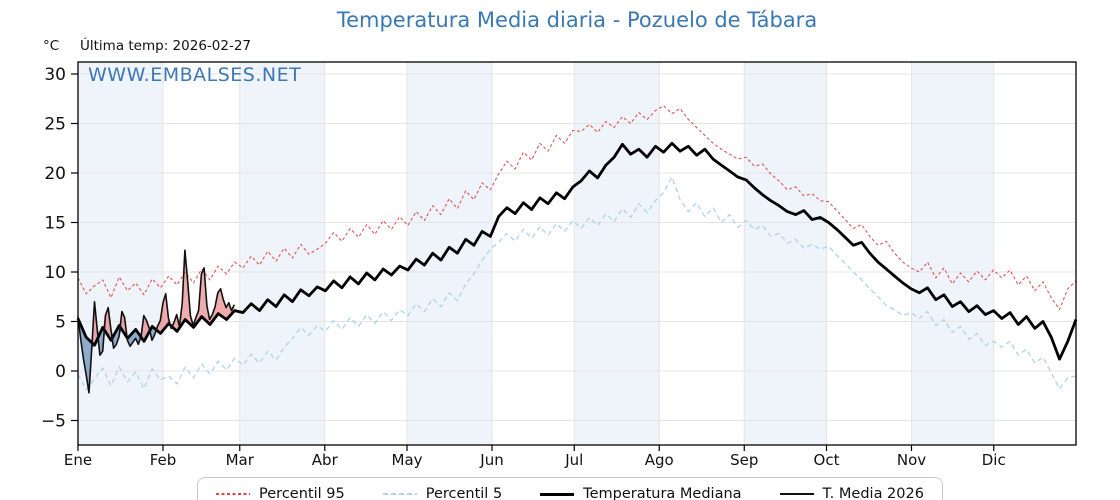  I want to click on svg-text: Feb, so click(163, 460).